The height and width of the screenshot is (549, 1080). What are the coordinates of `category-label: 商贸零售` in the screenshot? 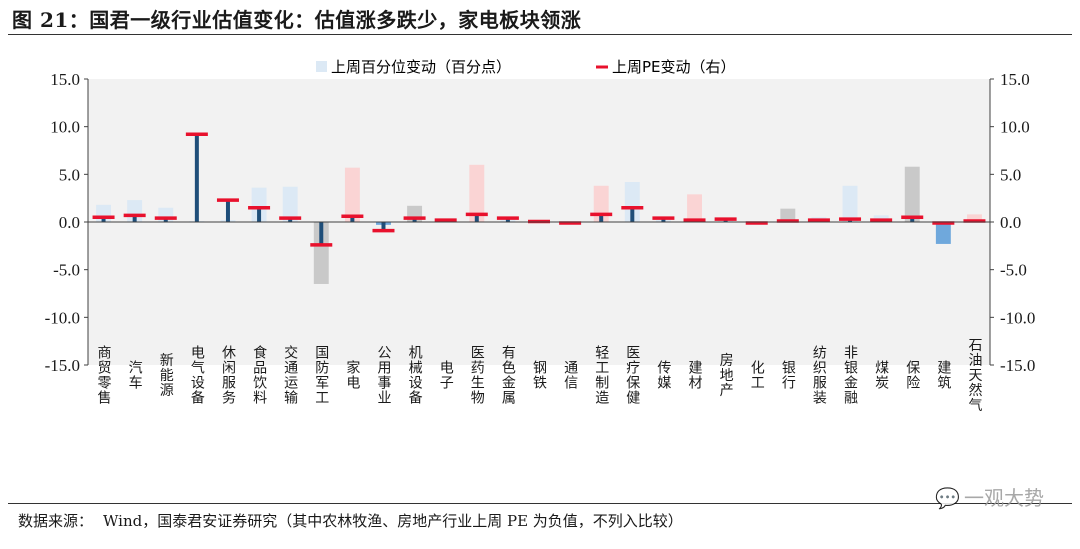 It's located at (104, 375).